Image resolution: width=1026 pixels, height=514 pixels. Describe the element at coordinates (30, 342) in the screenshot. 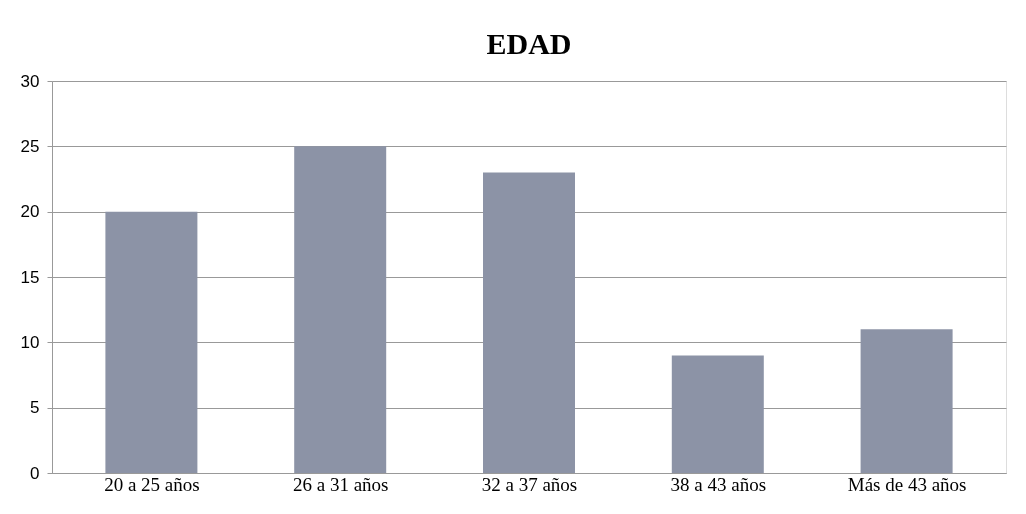

I see `y-tick-label: 10` at that location.